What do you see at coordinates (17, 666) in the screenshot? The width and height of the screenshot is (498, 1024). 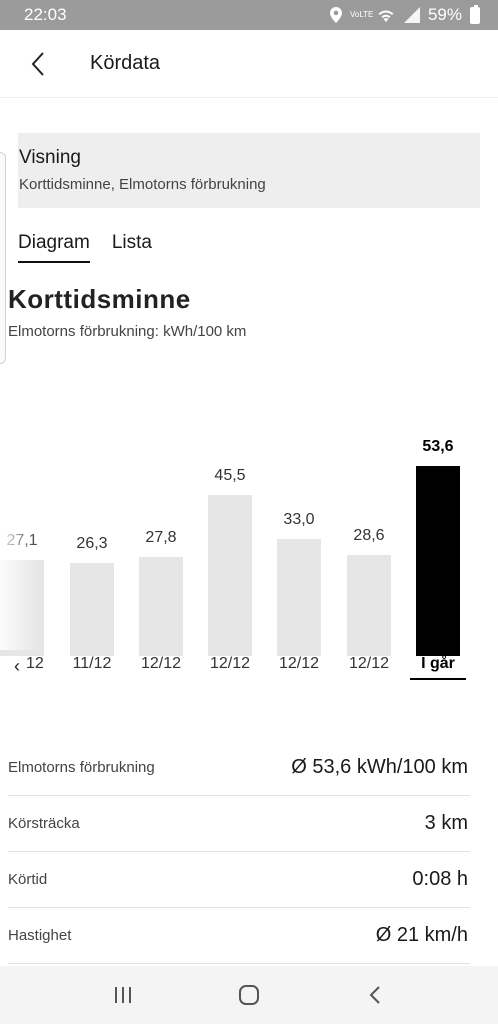 I see `chart-prev-icon: ‹` at bounding box center [17, 666].